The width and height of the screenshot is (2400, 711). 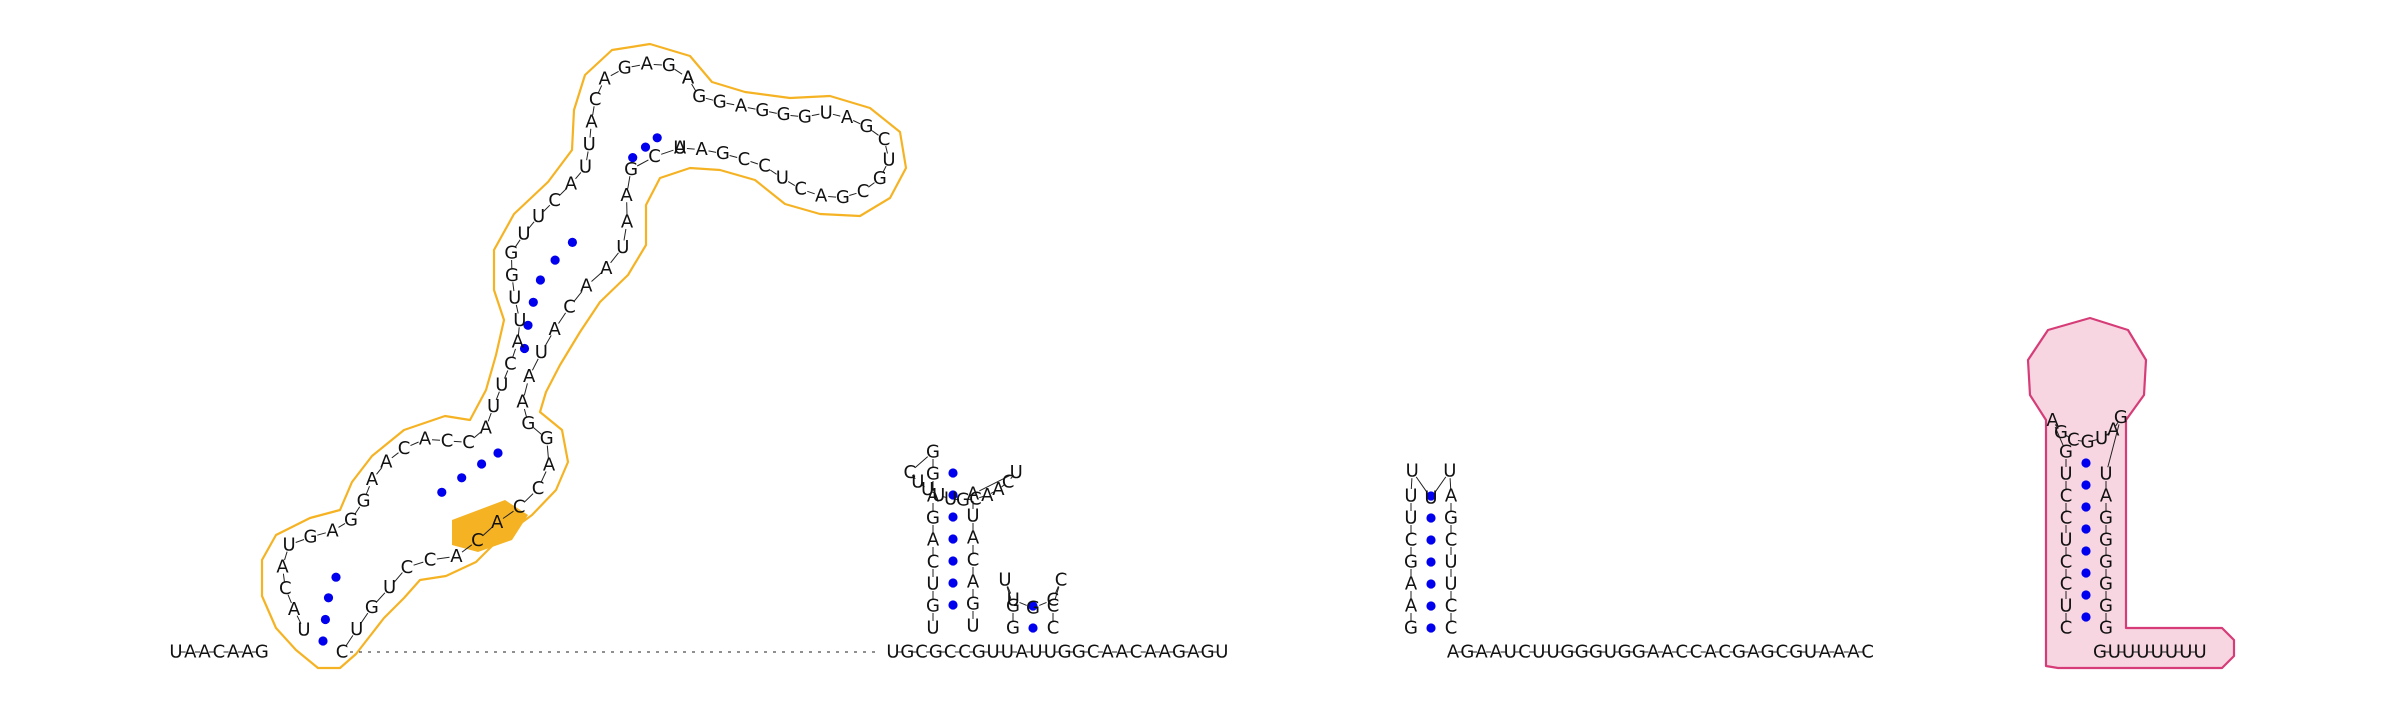 What do you see at coordinates (972, 626) in the screenshot?
I see `nucleotide-helix-2-3p: U` at bounding box center [972, 626].